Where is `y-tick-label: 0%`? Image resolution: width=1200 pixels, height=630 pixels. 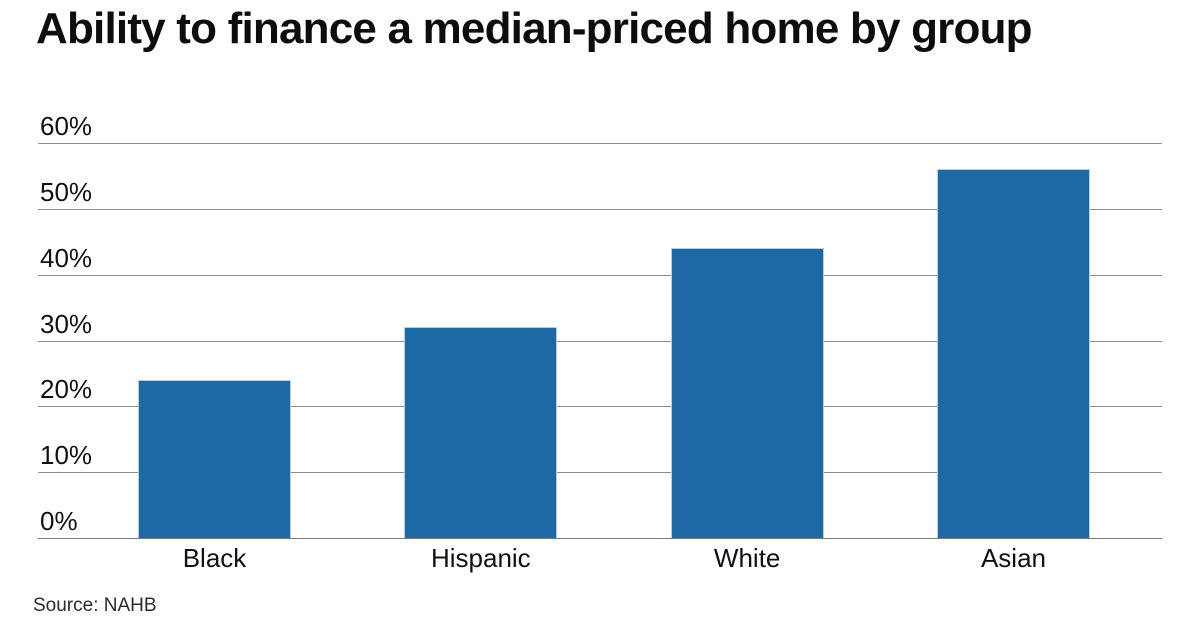
y-tick-label: 0% is located at coordinates (59, 521).